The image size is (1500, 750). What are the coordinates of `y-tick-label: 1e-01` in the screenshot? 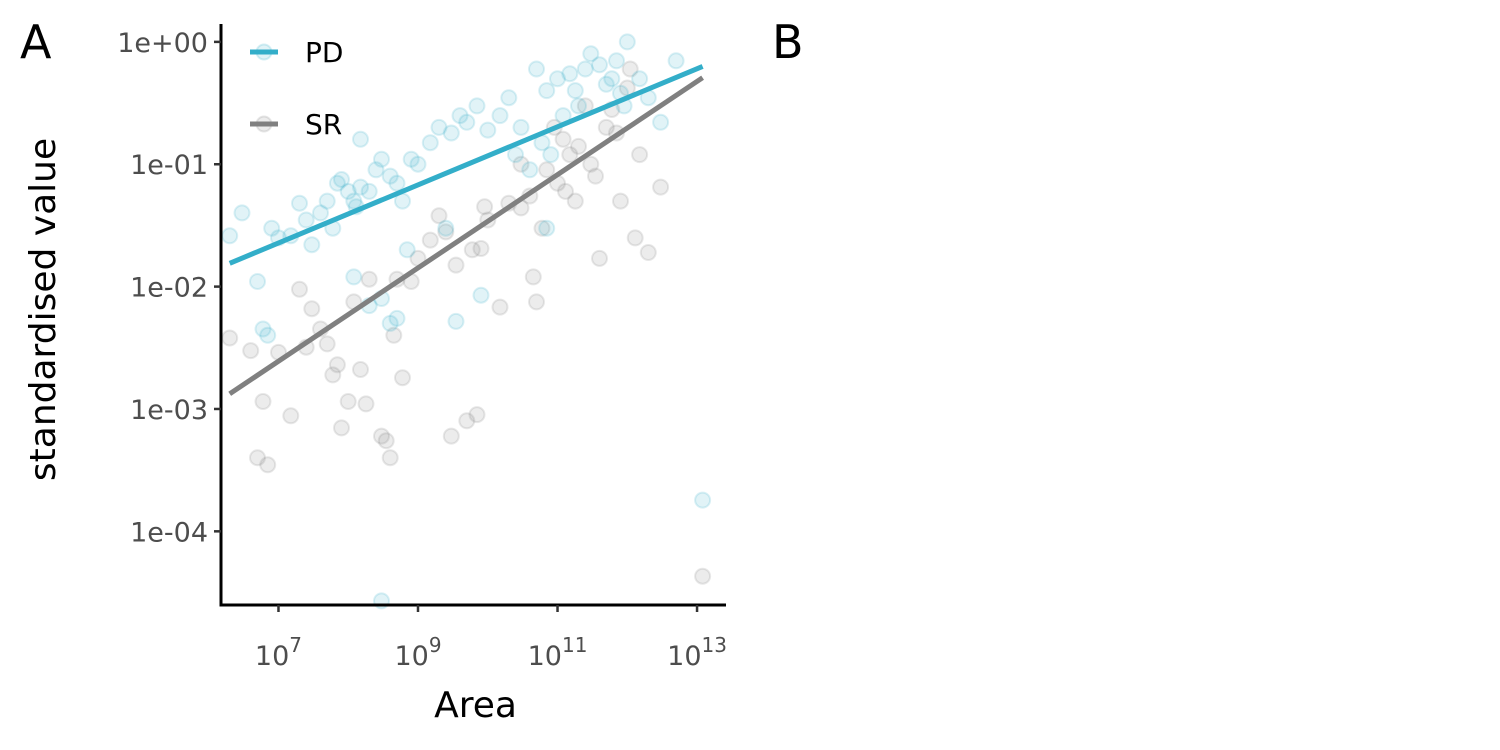 It's located at (169, 165).